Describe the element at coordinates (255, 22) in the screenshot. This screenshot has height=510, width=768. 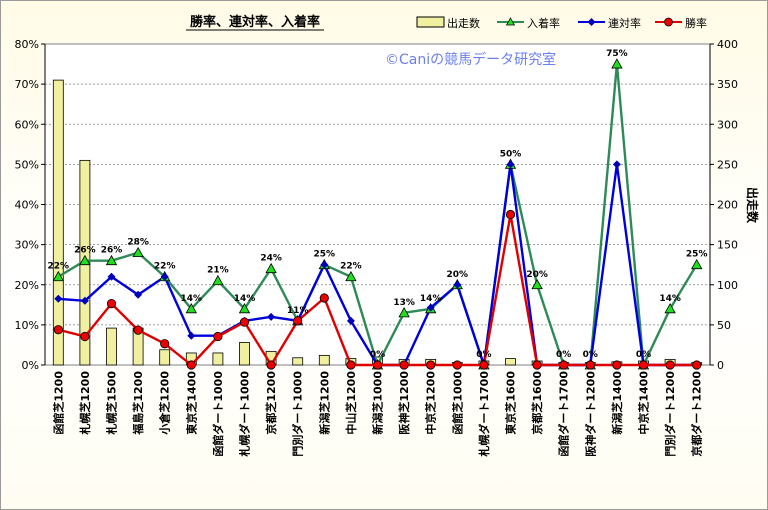
I see `chart-title: 勝率、連対率、入着率` at that location.